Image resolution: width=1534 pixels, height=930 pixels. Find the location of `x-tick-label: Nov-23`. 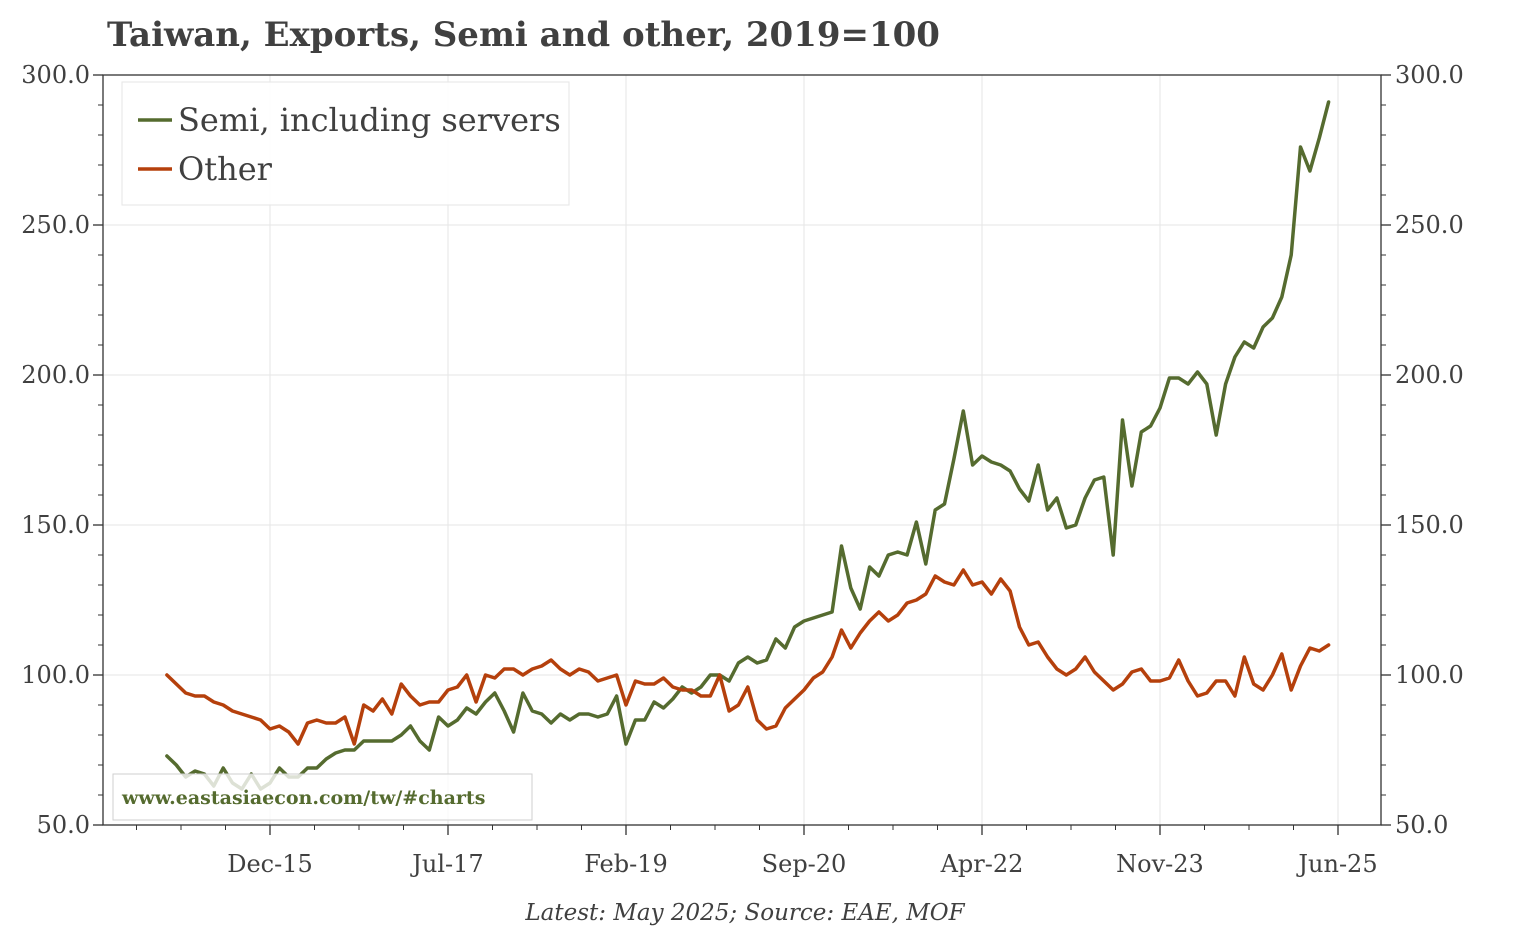

x-tick-label: Nov-23 is located at coordinates (1160, 864).